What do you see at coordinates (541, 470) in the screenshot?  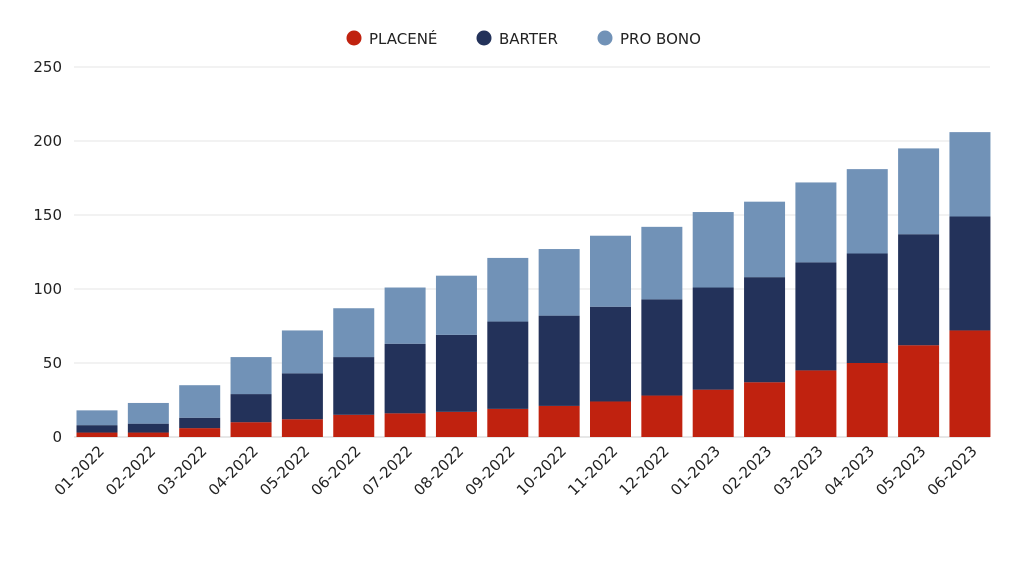 I see `x-tick-label: 10-2022` at bounding box center [541, 470].